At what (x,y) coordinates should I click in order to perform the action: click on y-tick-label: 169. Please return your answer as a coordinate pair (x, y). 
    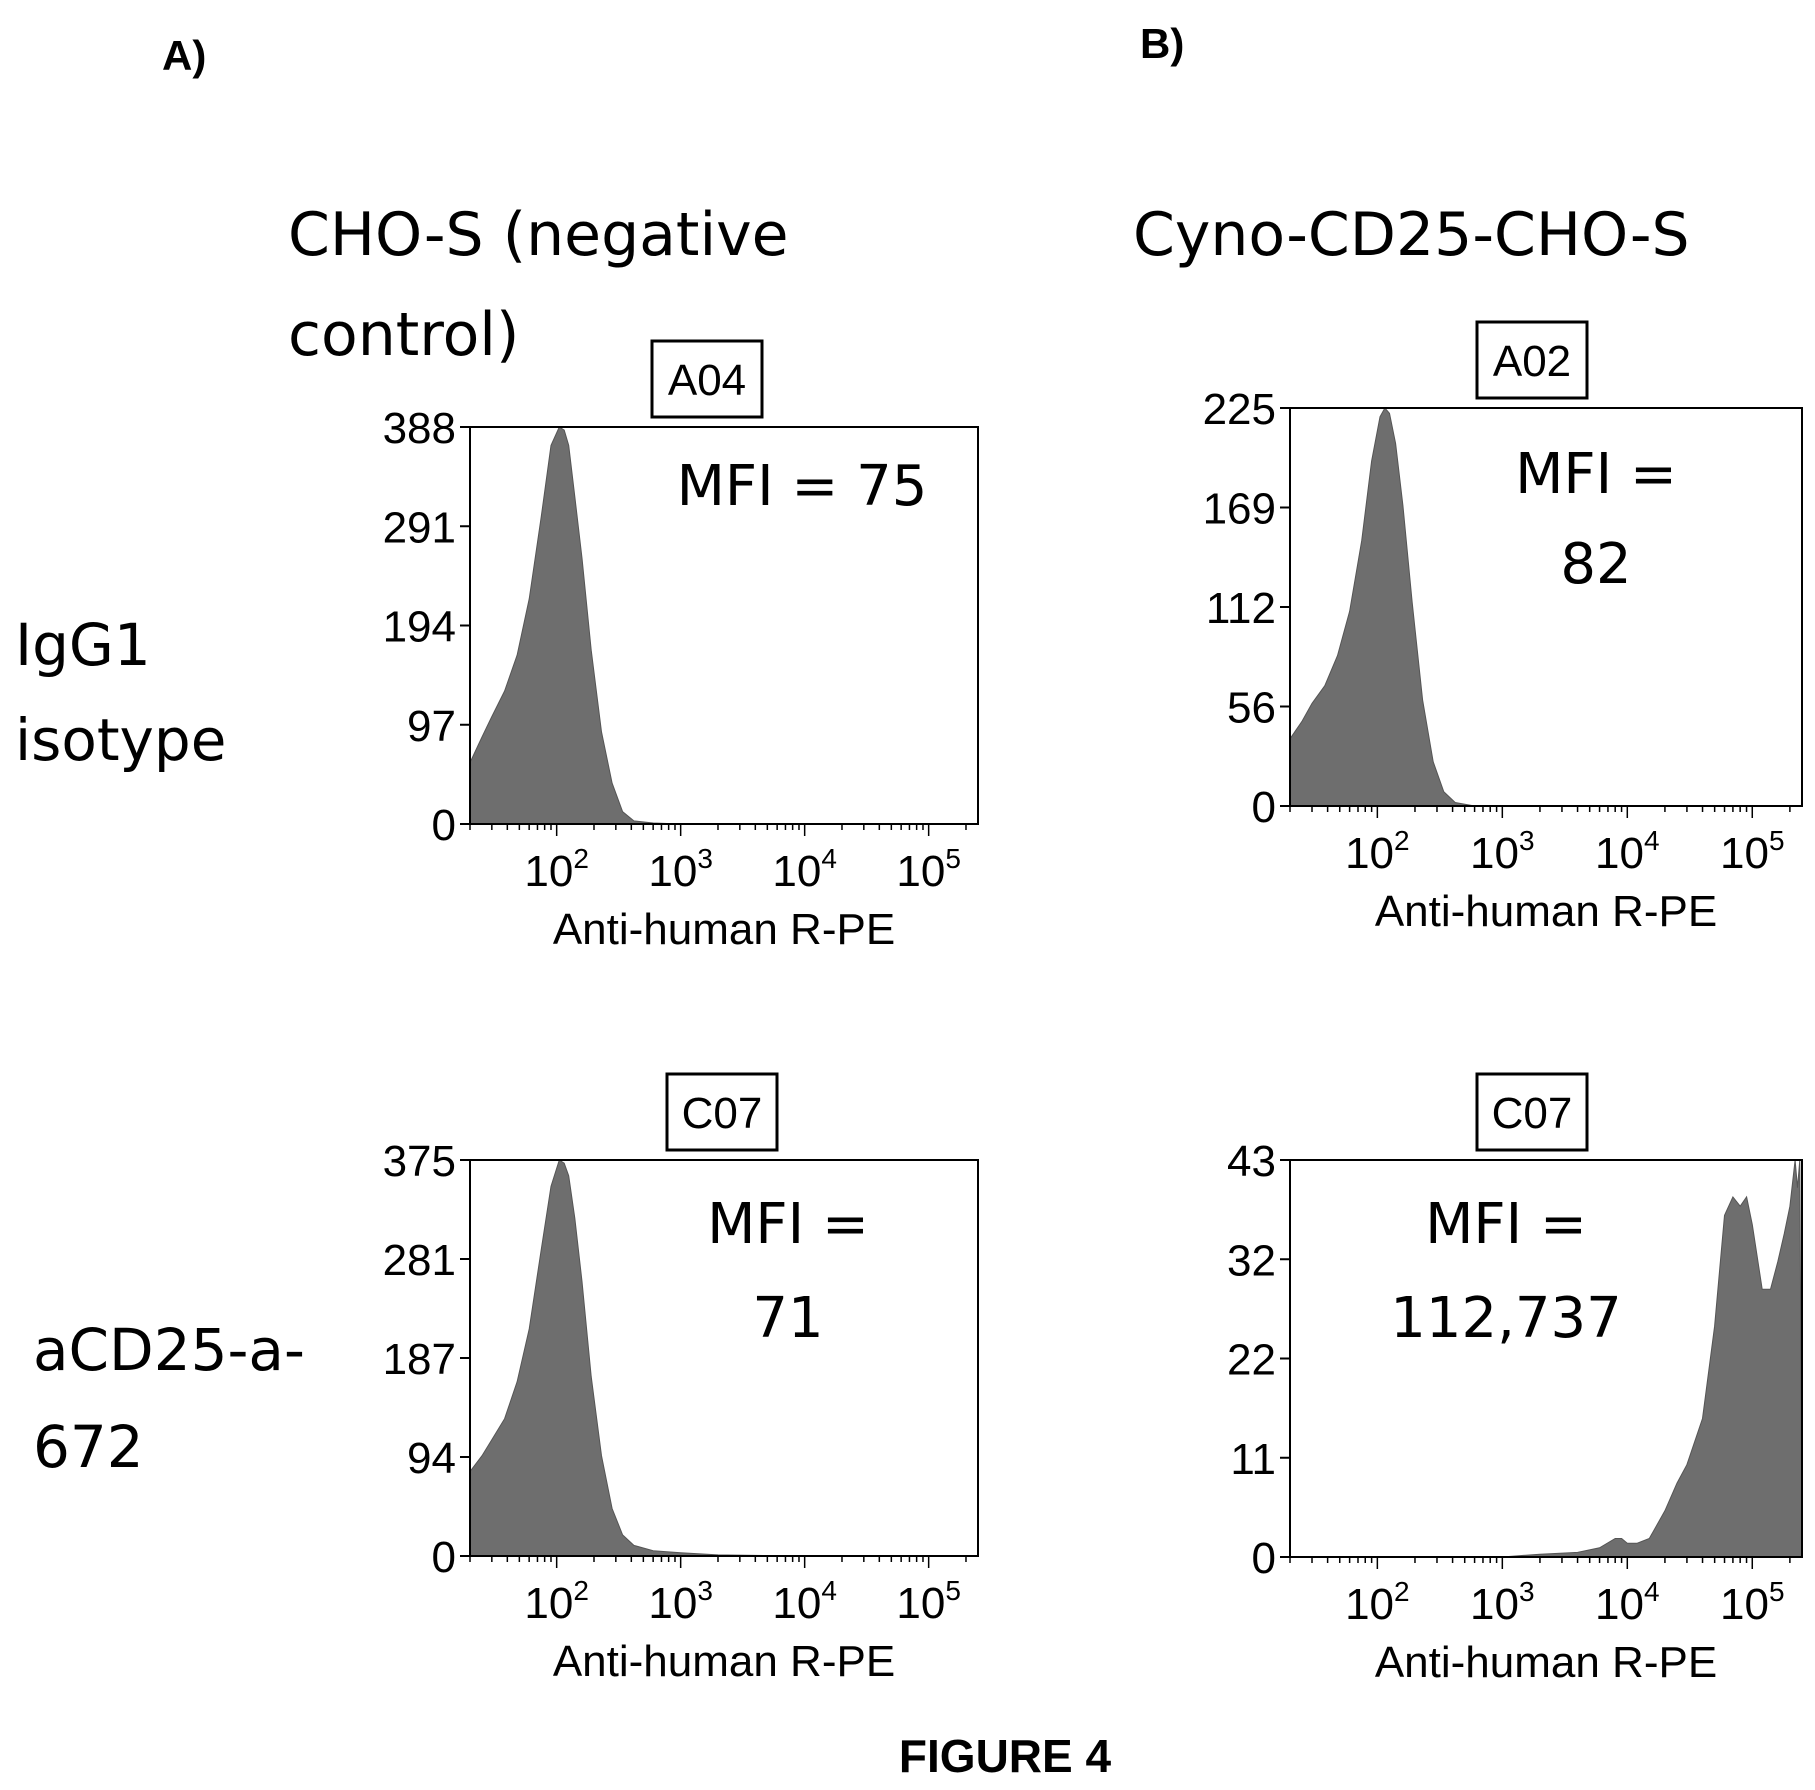
    Looking at the image, I should click on (1239, 509).